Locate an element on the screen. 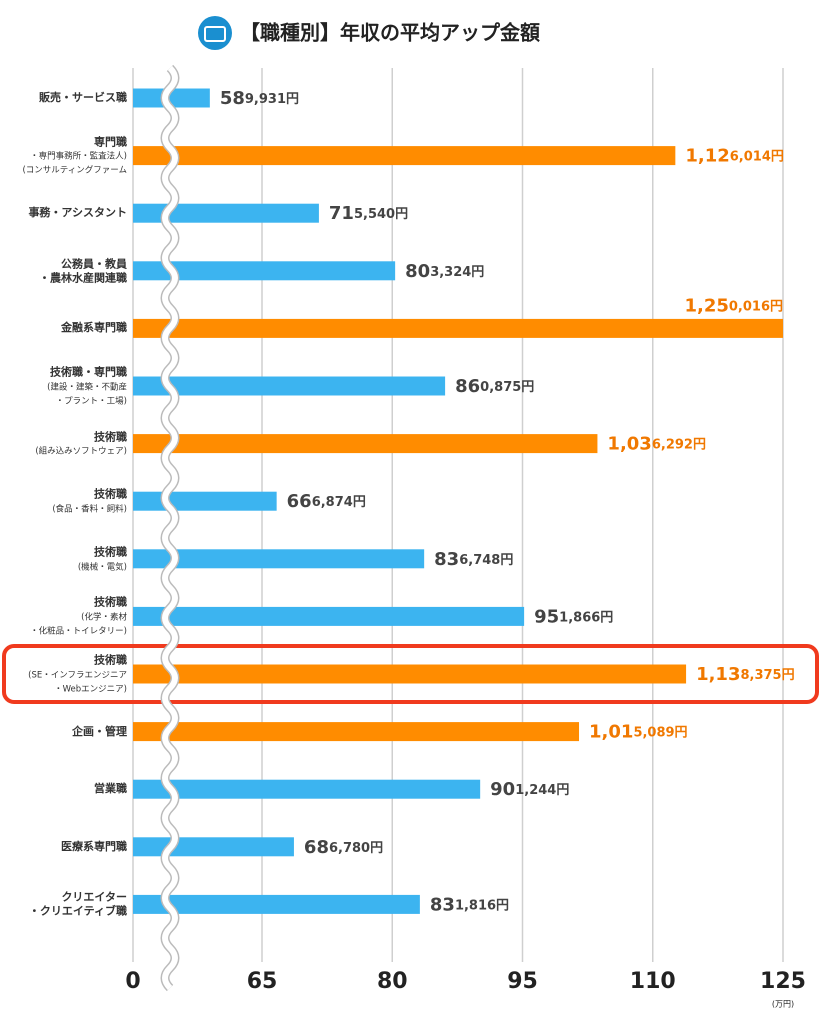 Image resolution: width=829 pixels, height=1024 pixels. y-tick-label: 技術職 (組み込みソフトウェア) is located at coordinates (81, 443).